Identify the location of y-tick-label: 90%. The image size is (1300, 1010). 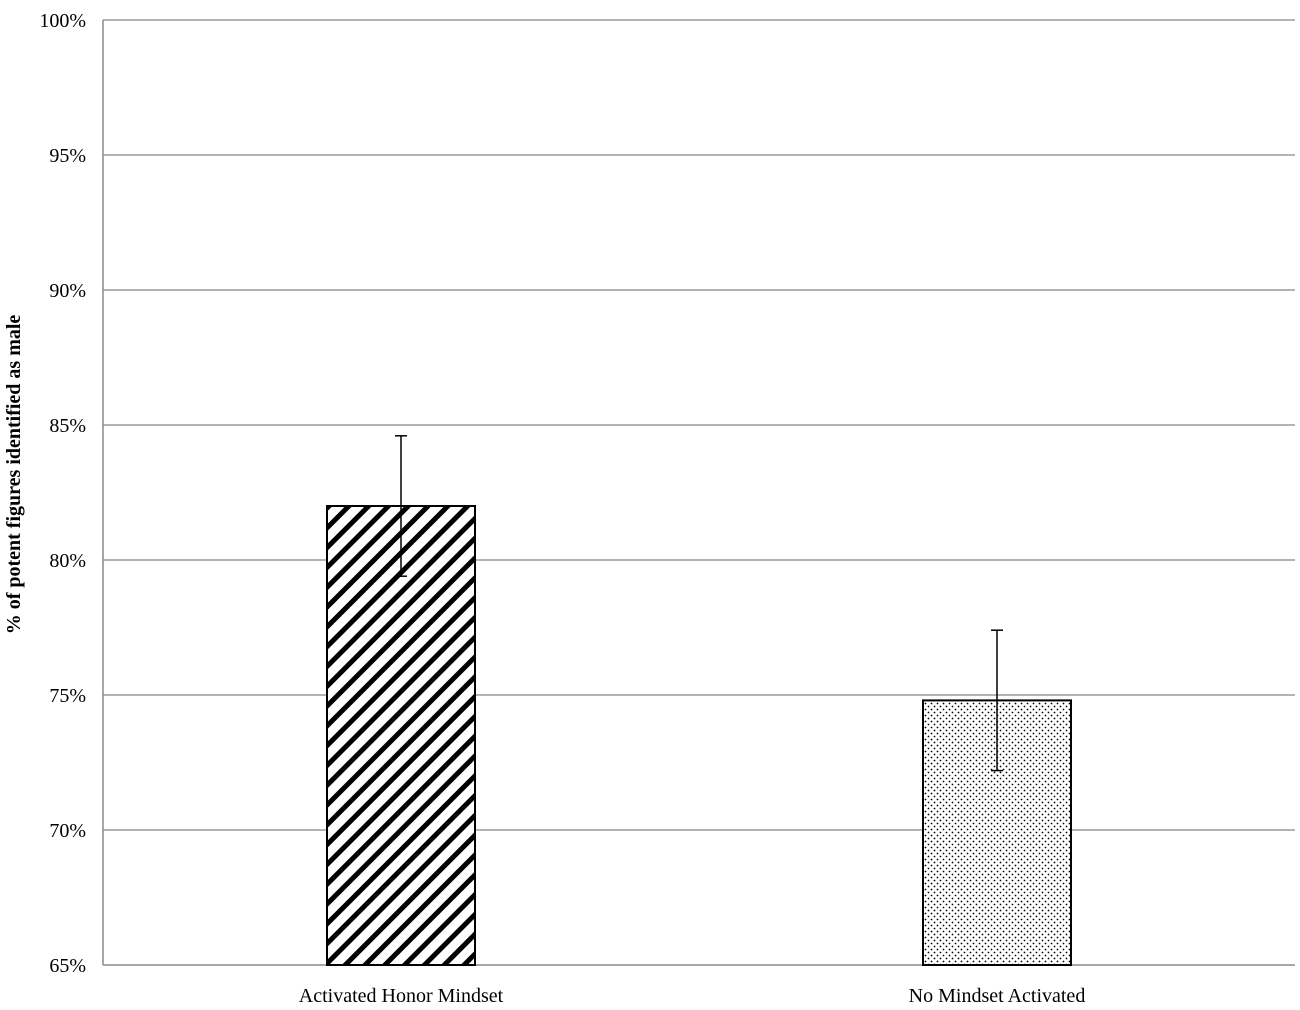
(67, 291).